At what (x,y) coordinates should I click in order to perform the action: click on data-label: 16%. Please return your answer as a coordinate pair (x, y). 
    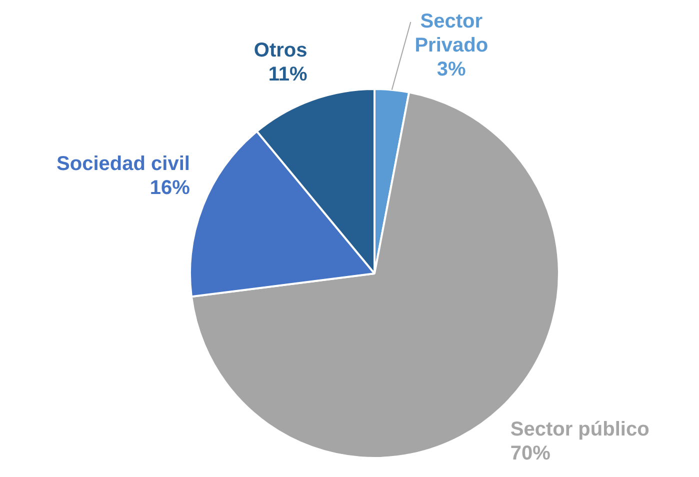
    Looking at the image, I should click on (170, 187).